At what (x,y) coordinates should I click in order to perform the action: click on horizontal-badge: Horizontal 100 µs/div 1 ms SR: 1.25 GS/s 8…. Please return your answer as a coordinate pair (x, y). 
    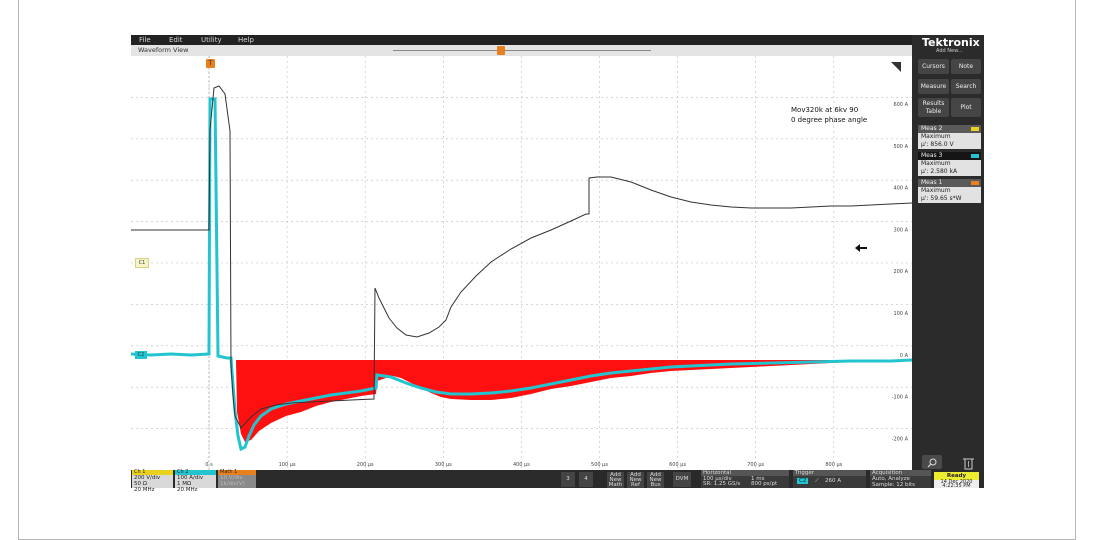
    Looking at the image, I should click on (745, 479).